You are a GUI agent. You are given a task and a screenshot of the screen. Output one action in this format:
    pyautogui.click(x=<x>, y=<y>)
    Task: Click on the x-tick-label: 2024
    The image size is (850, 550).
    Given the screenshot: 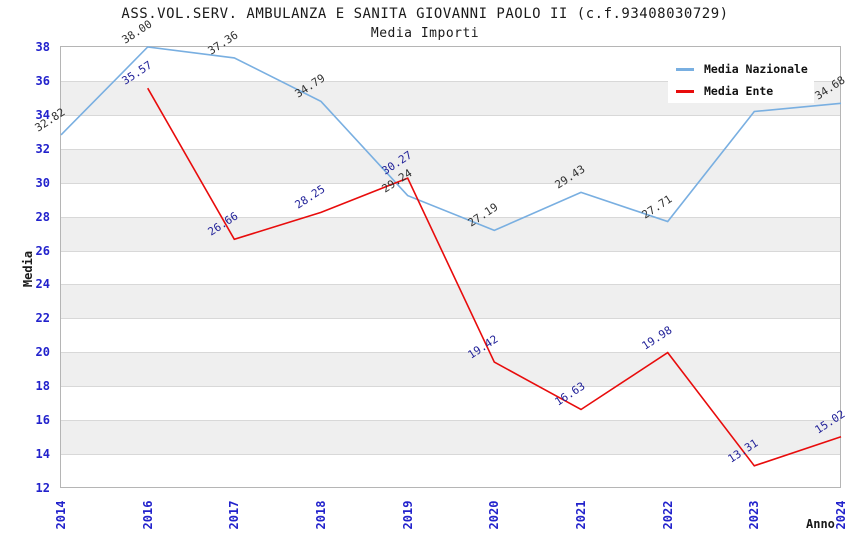 What is the action you would take?
    pyautogui.click(x=841, y=515)
    